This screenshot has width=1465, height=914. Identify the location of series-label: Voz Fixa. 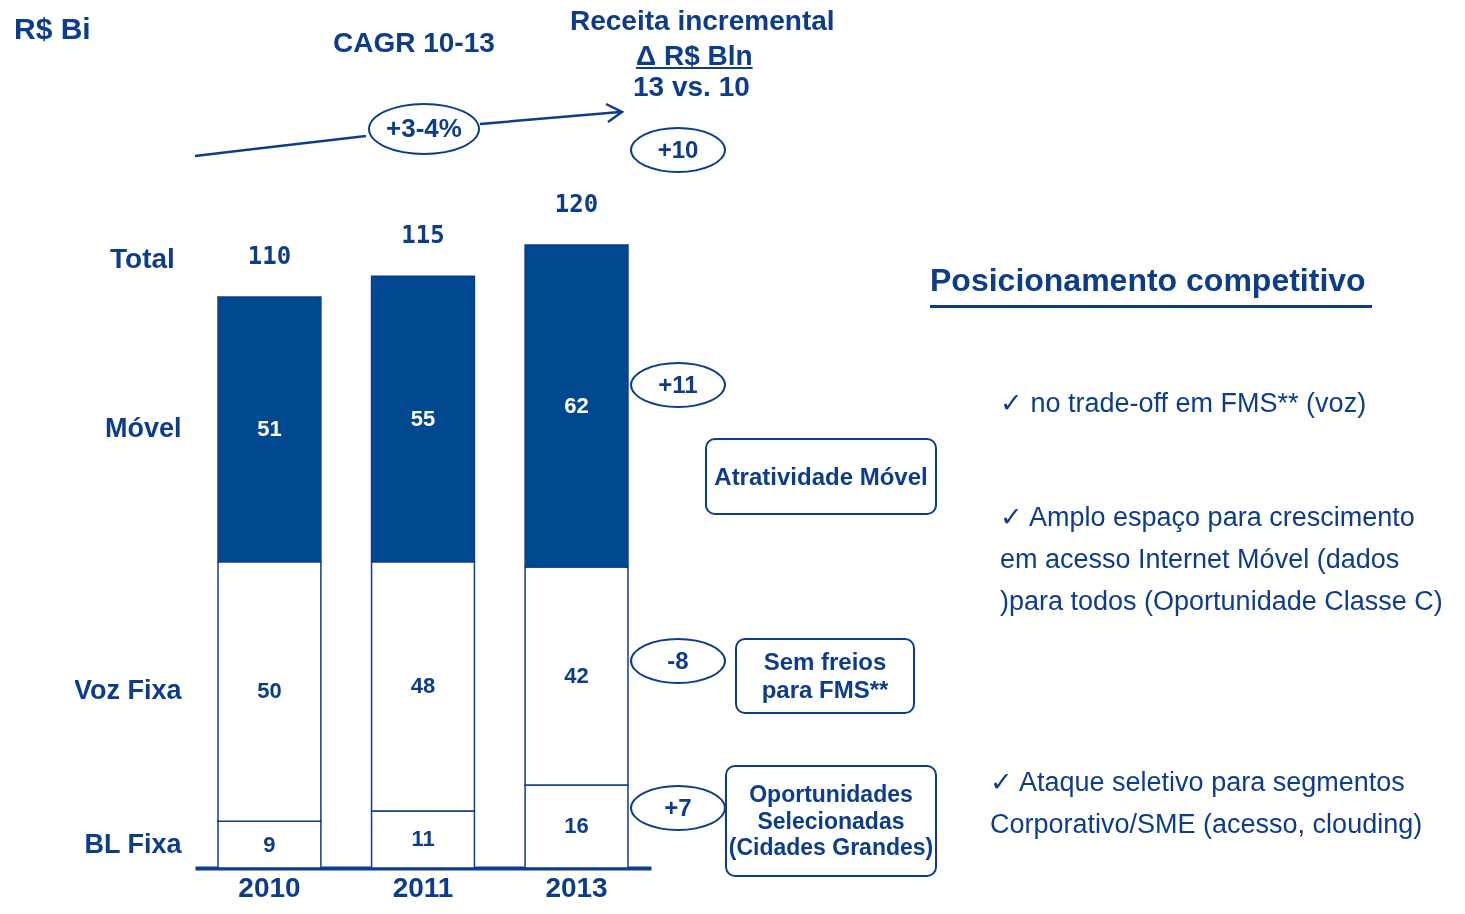
(128, 690).